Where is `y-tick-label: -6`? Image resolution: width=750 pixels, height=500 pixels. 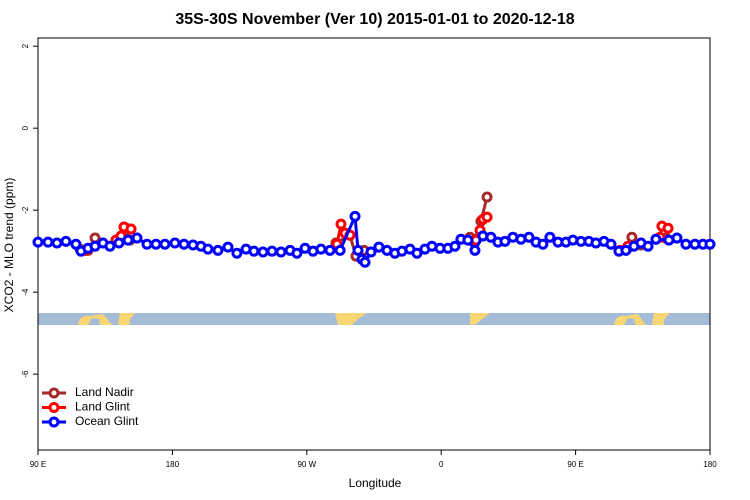 y-tick-label: -6 is located at coordinates (25, 374).